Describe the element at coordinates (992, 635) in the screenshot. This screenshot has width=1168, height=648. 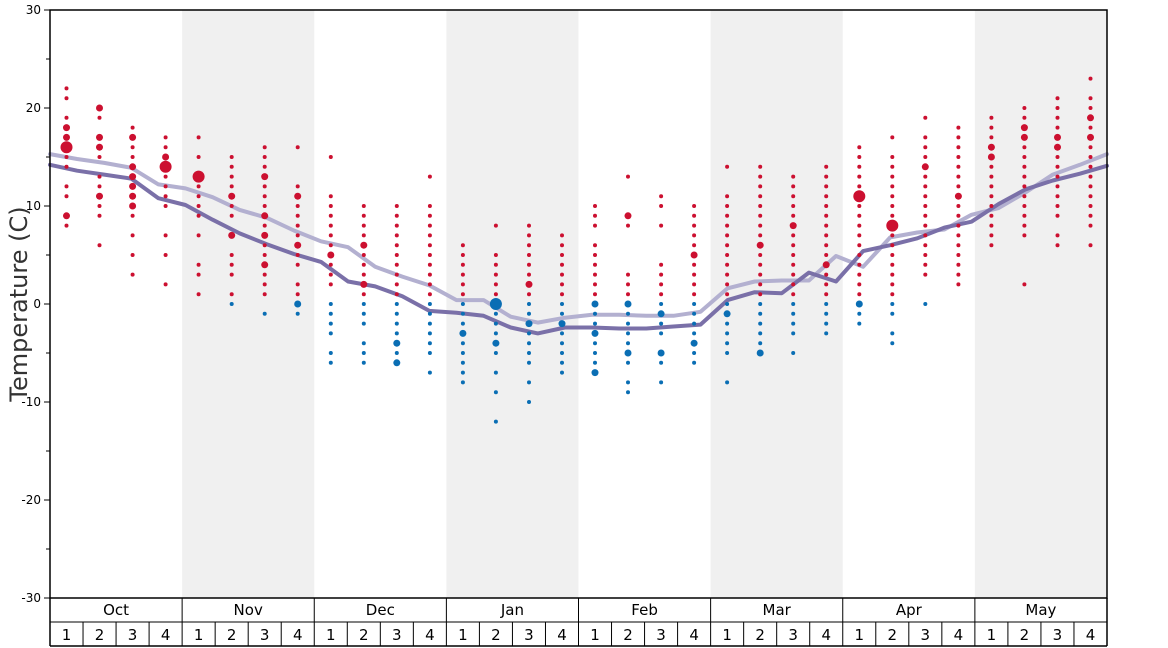
I see `week-label: 1` at that location.